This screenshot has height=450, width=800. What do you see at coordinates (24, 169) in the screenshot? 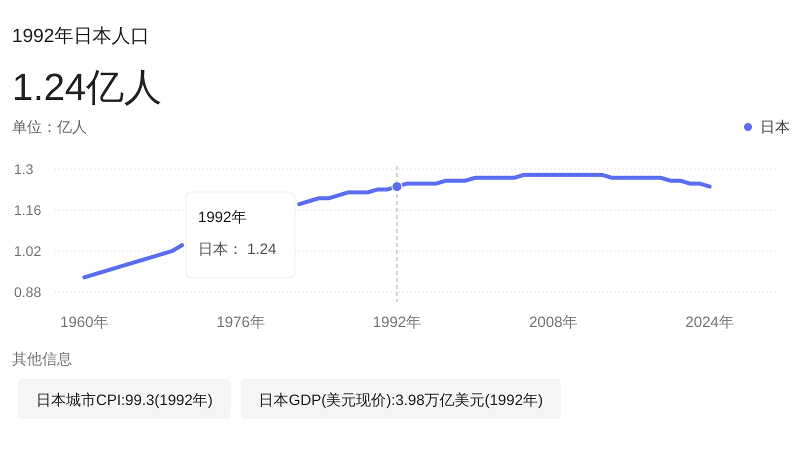
I see `y-tick-label: 1.3` at bounding box center [24, 169].